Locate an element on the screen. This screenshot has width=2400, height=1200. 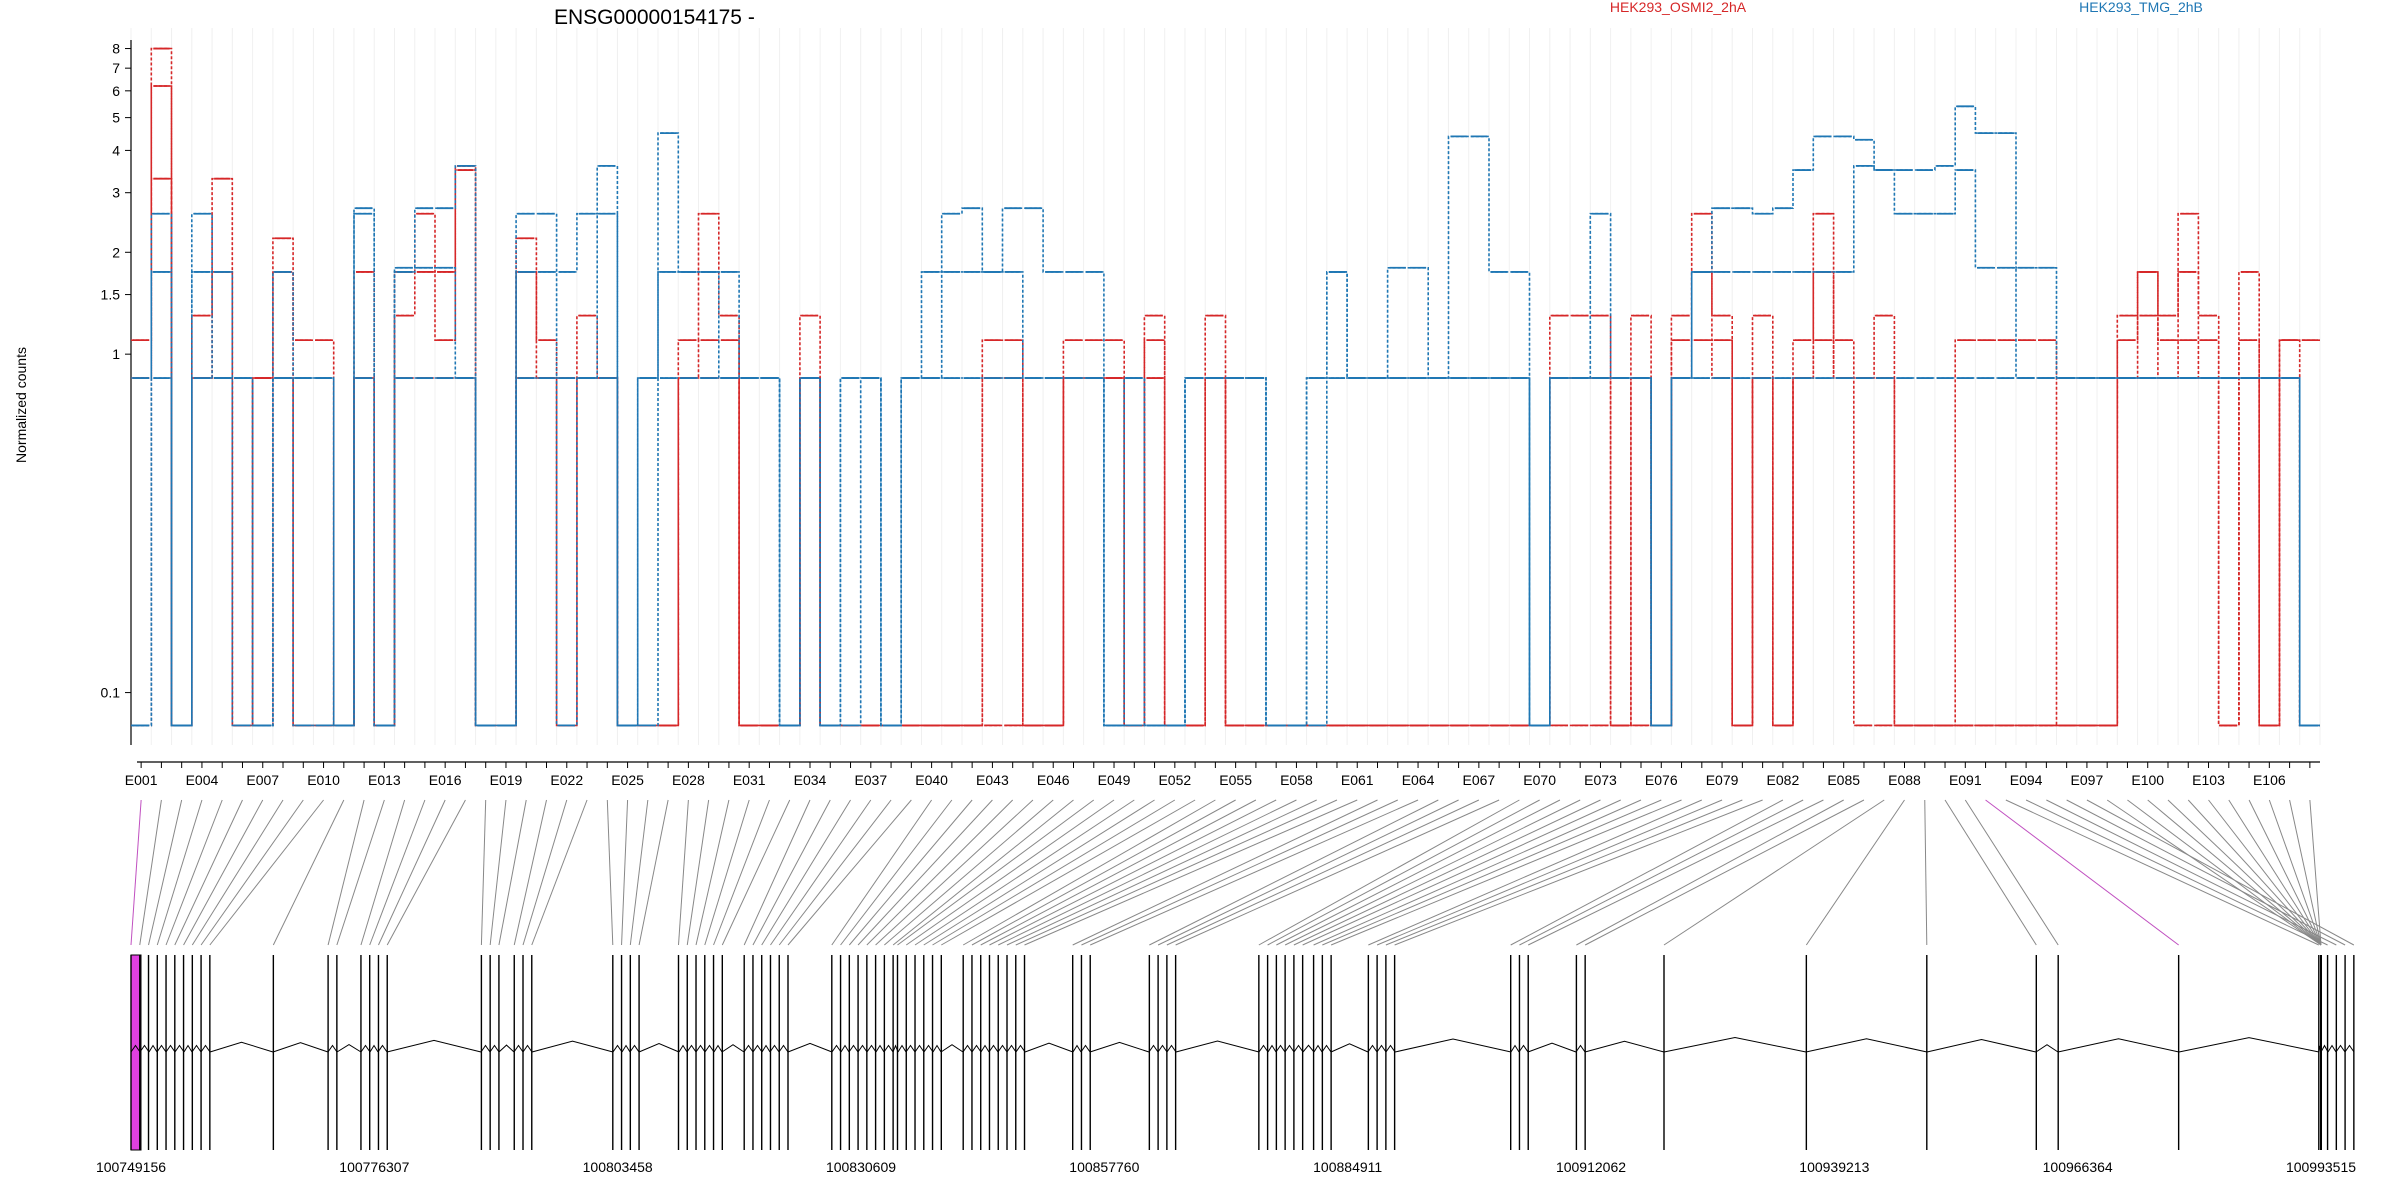
exon-label: E001 is located at coordinates (141, 780).